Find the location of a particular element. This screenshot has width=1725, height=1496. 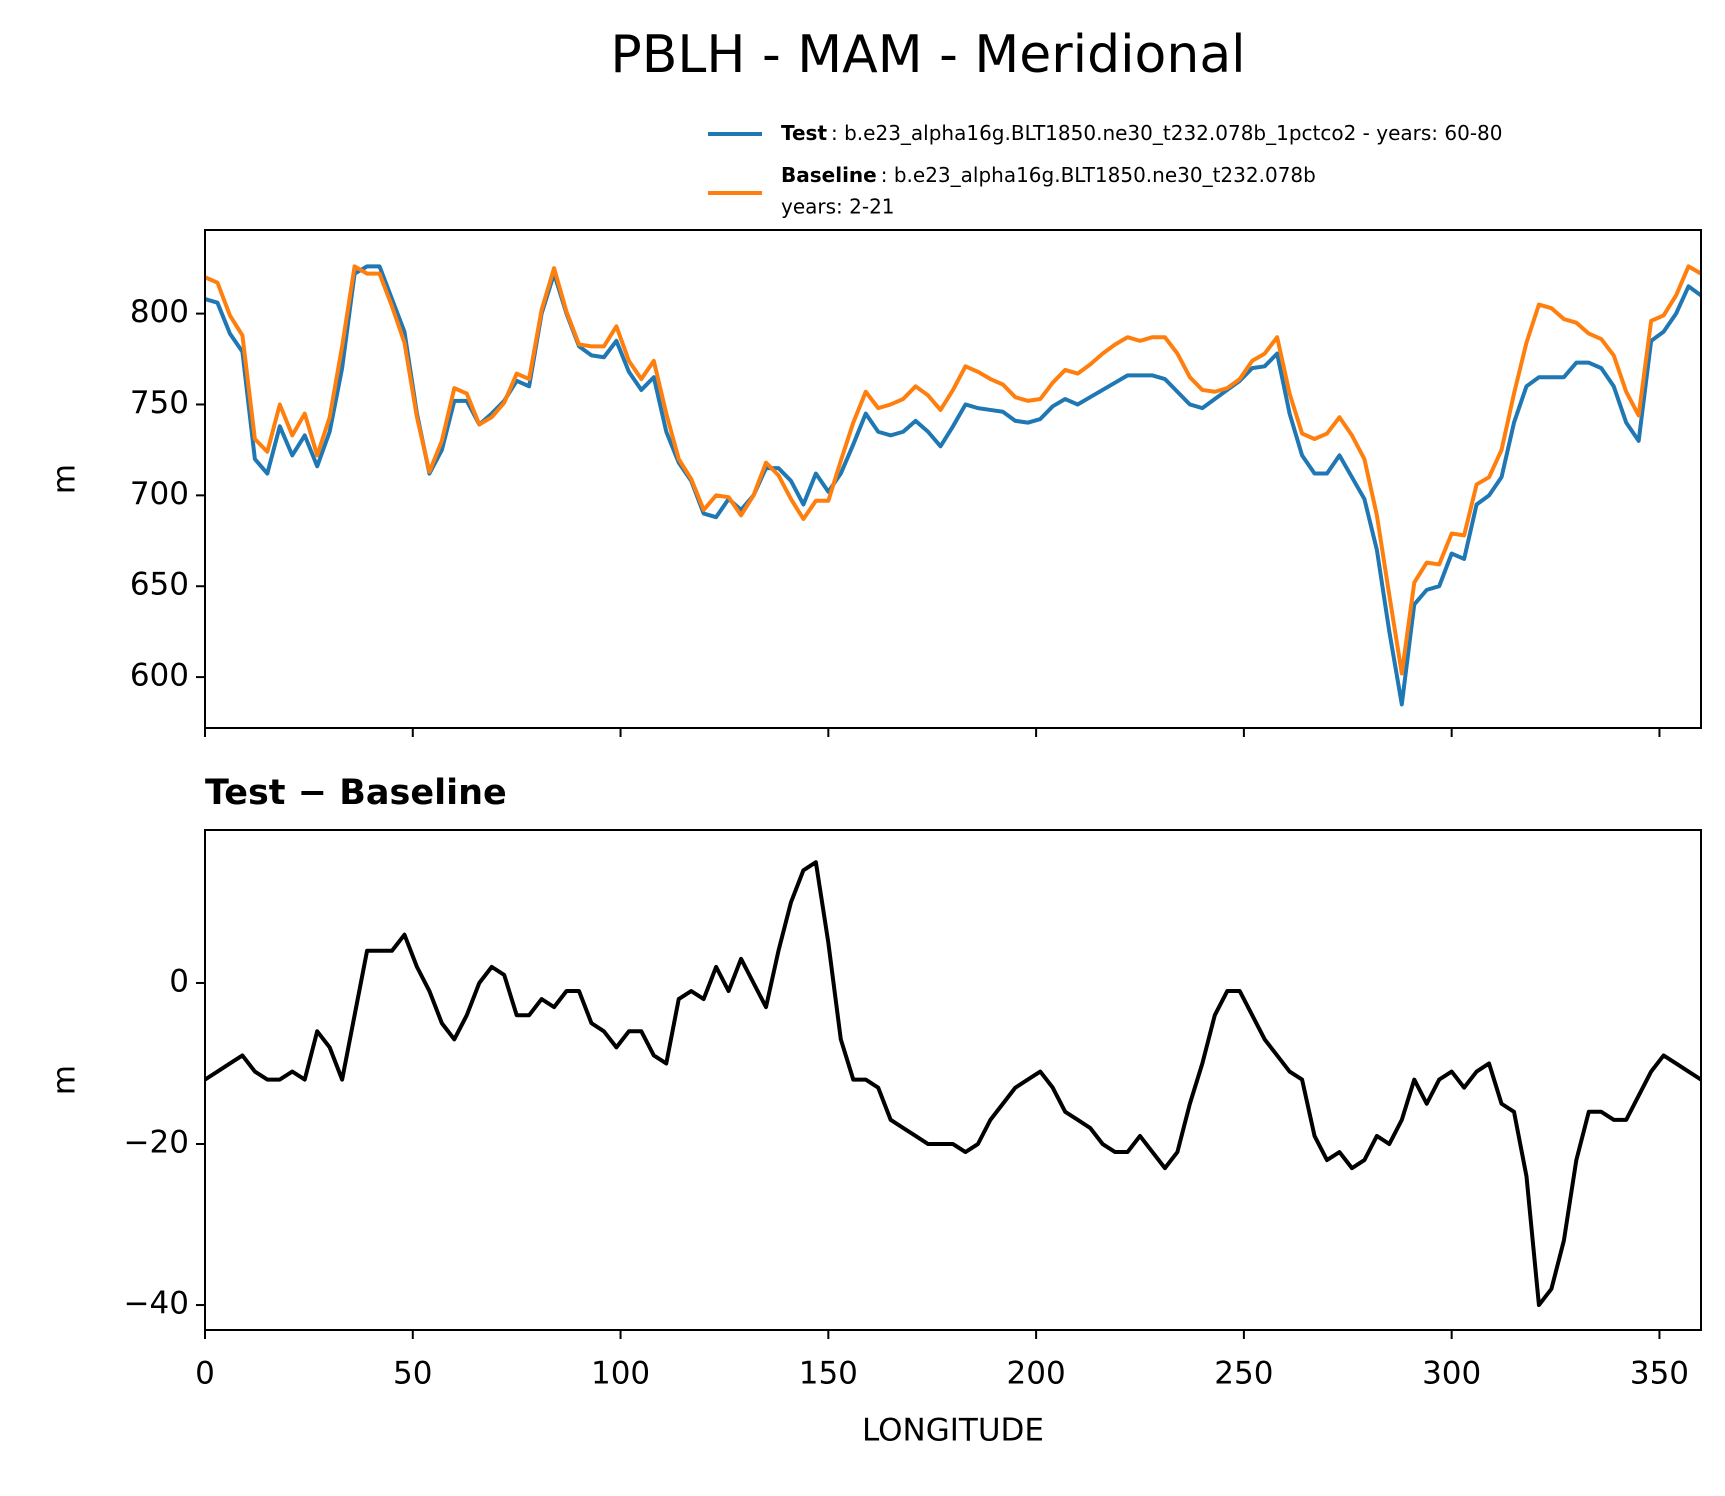

legend-name: Baseline is located at coordinates (829, 175).